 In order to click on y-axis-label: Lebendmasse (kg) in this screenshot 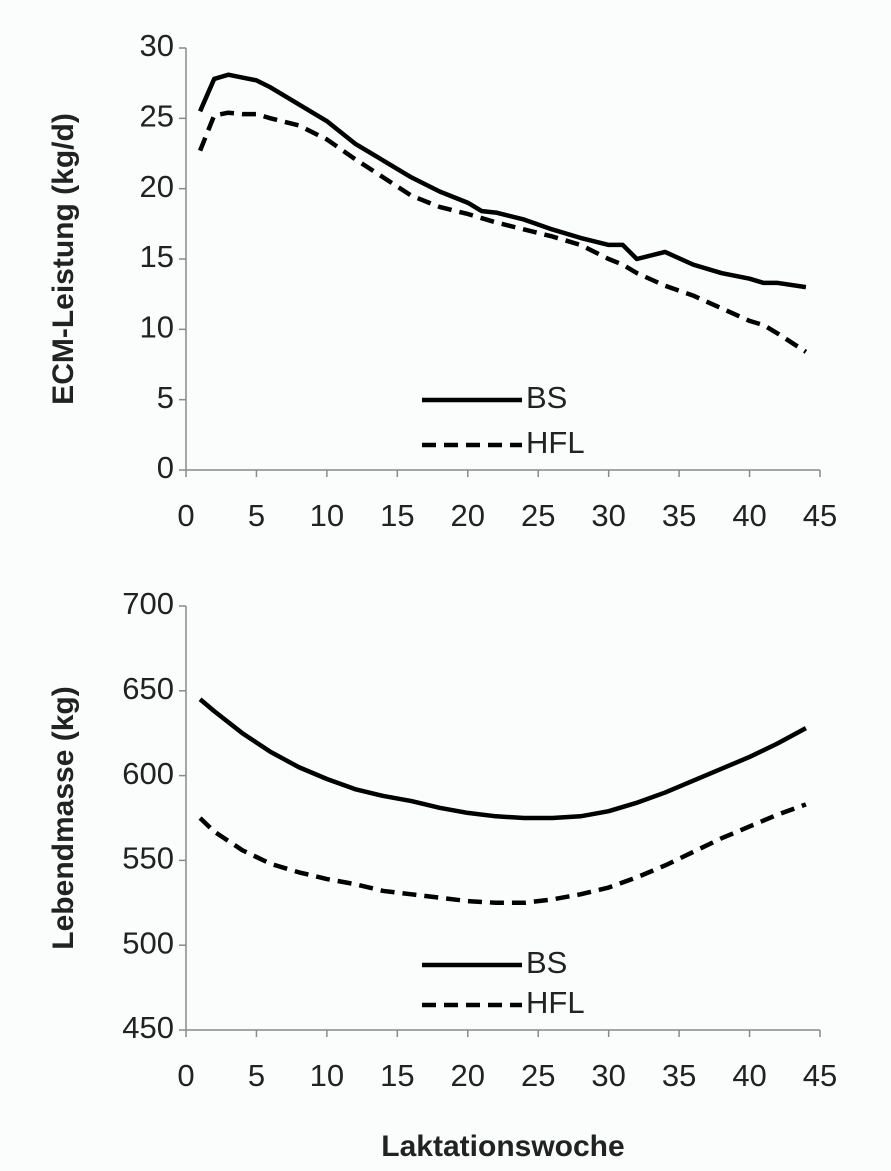, I will do `click(63, 817)`.